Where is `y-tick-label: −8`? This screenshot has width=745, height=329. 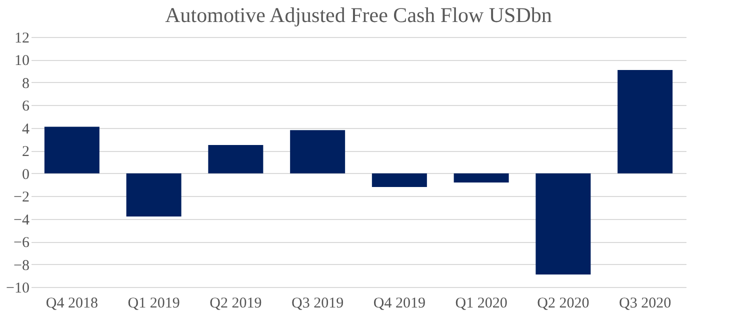 y-tick-label: −8 is located at coordinates (22, 266).